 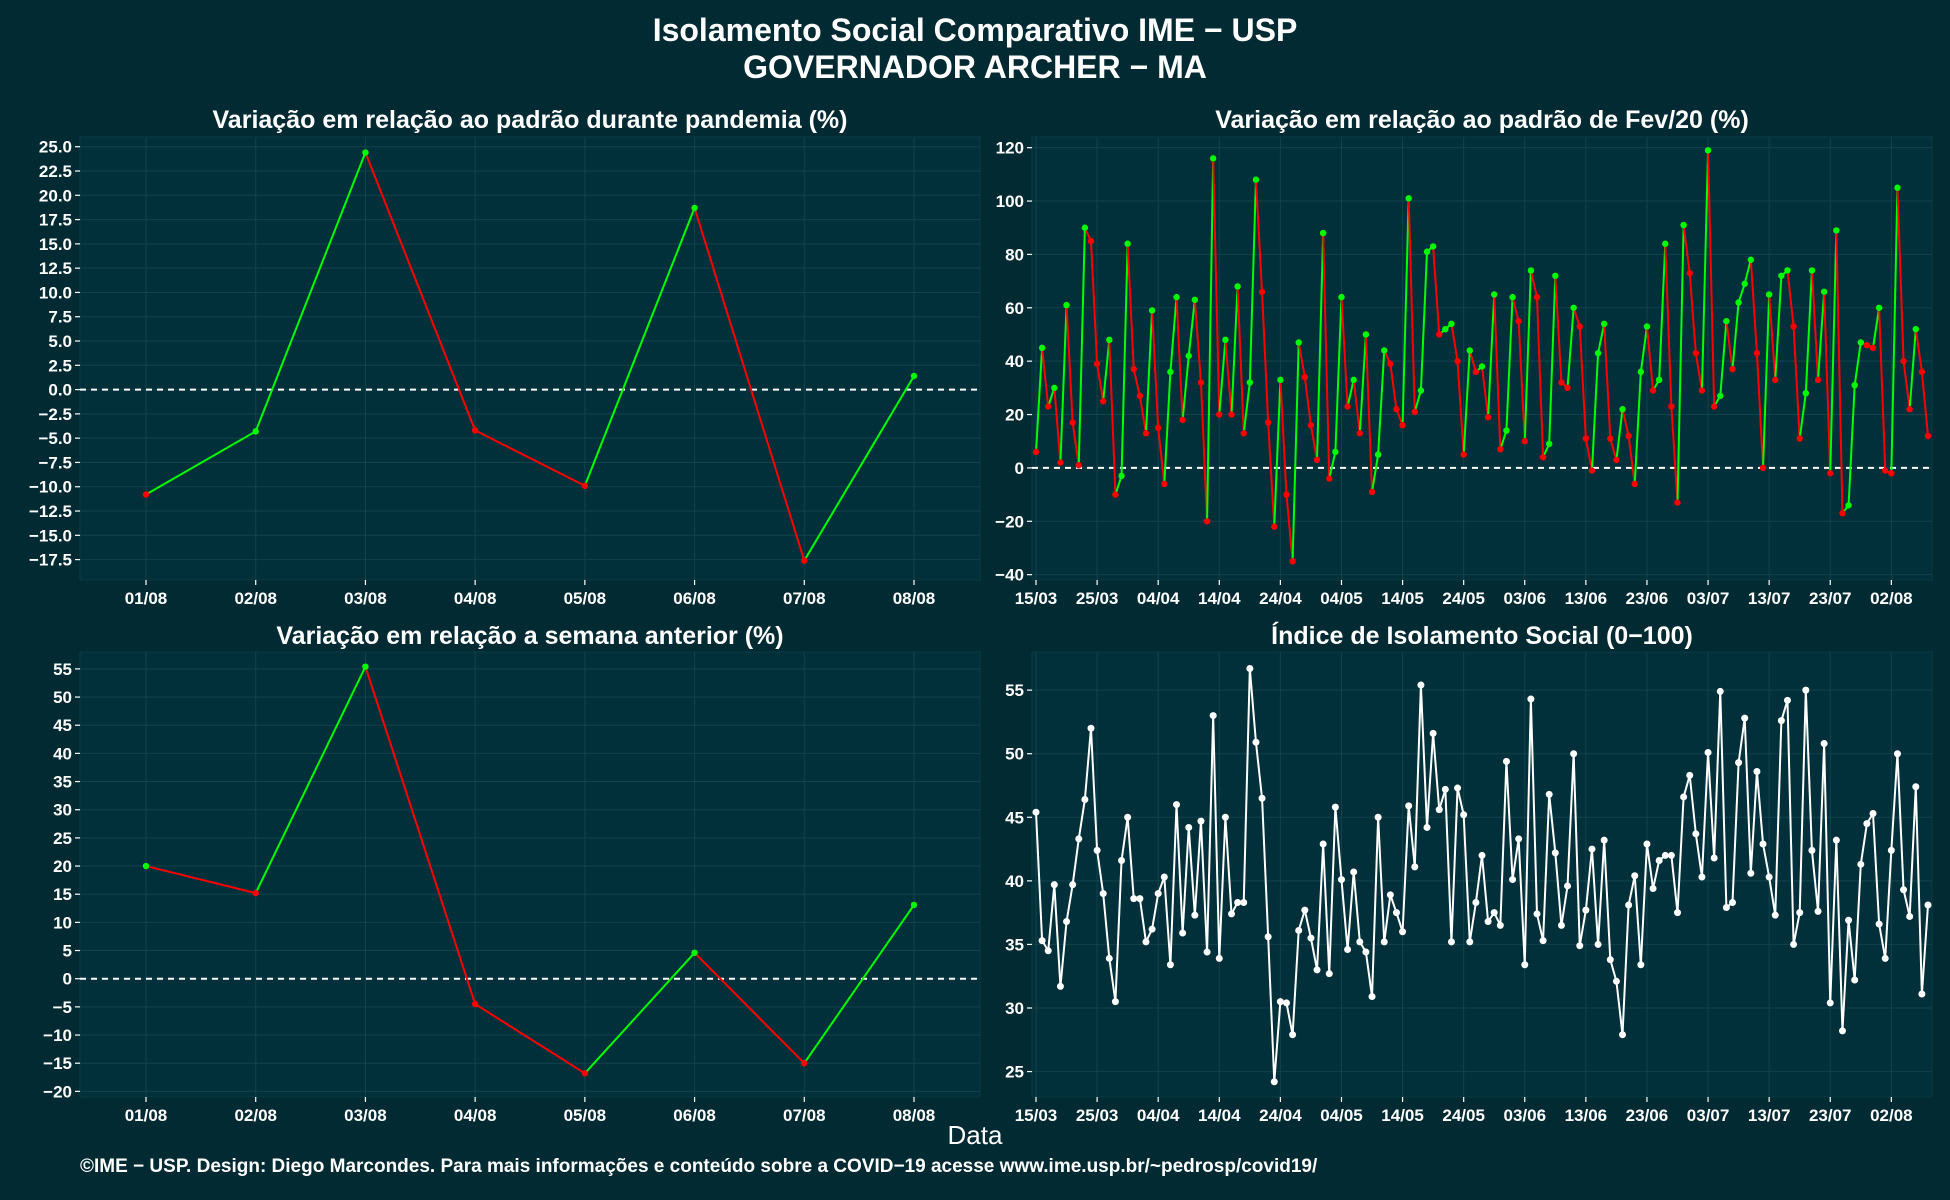 What do you see at coordinates (1010, 148) in the screenshot?
I see `y-tick-label: 120` at bounding box center [1010, 148].